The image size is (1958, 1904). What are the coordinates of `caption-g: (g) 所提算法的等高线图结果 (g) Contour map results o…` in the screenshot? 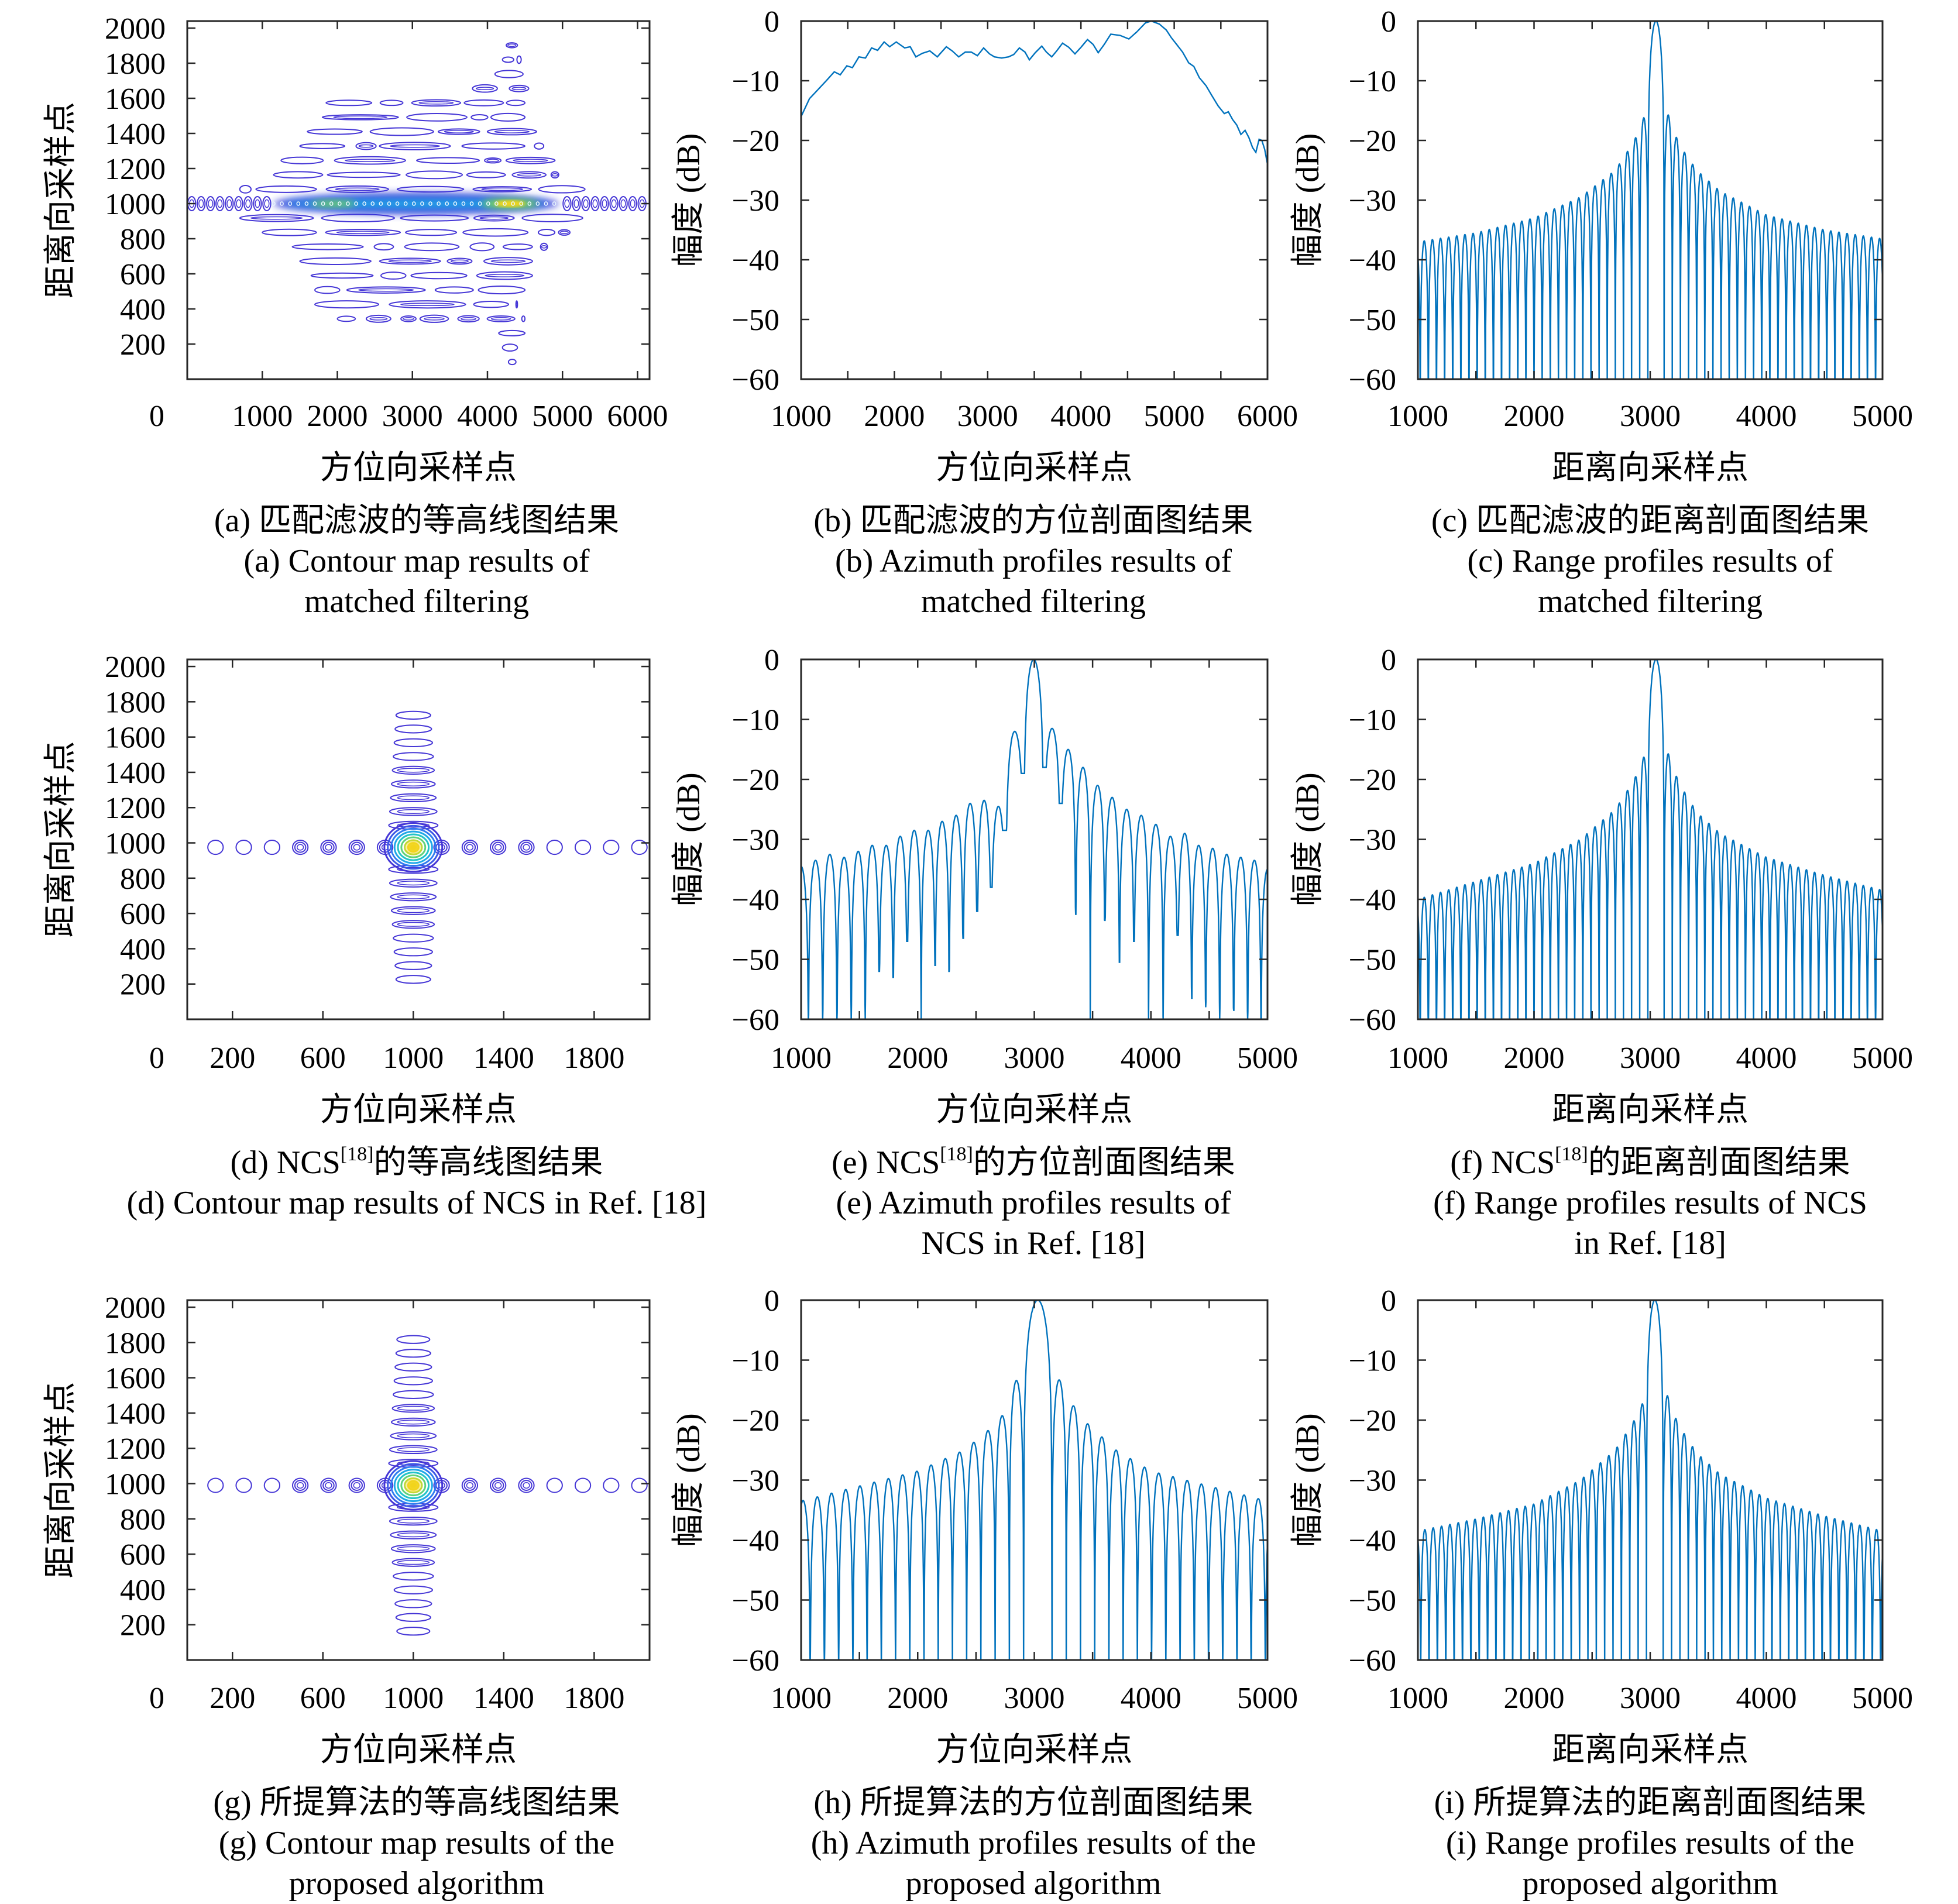 It's located at (417, 1843).